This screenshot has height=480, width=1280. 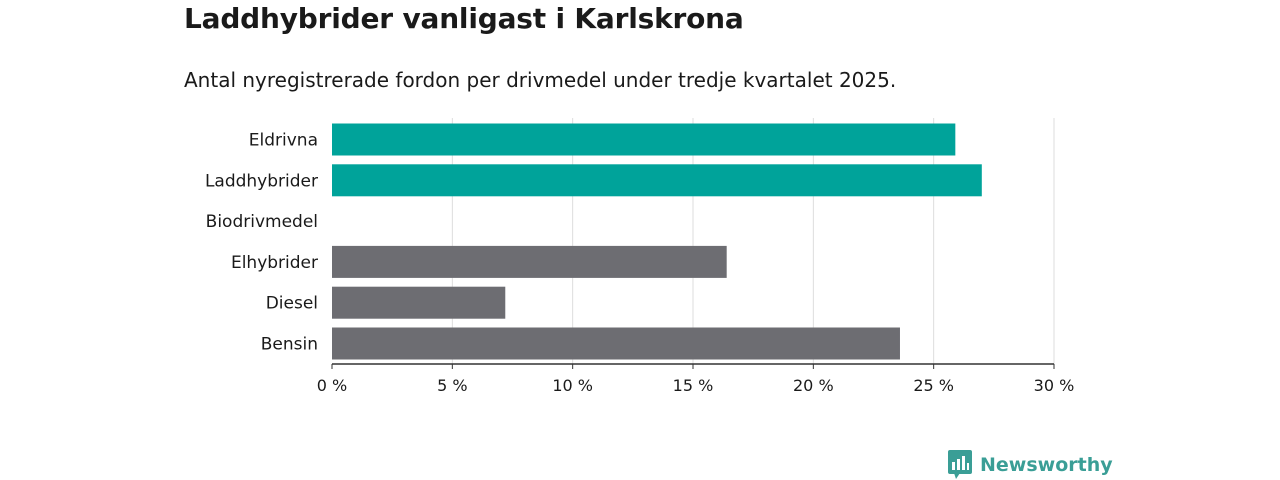 What do you see at coordinates (1046, 465) in the screenshot?
I see `brand-name: Newsworthy` at bounding box center [1046, 465].